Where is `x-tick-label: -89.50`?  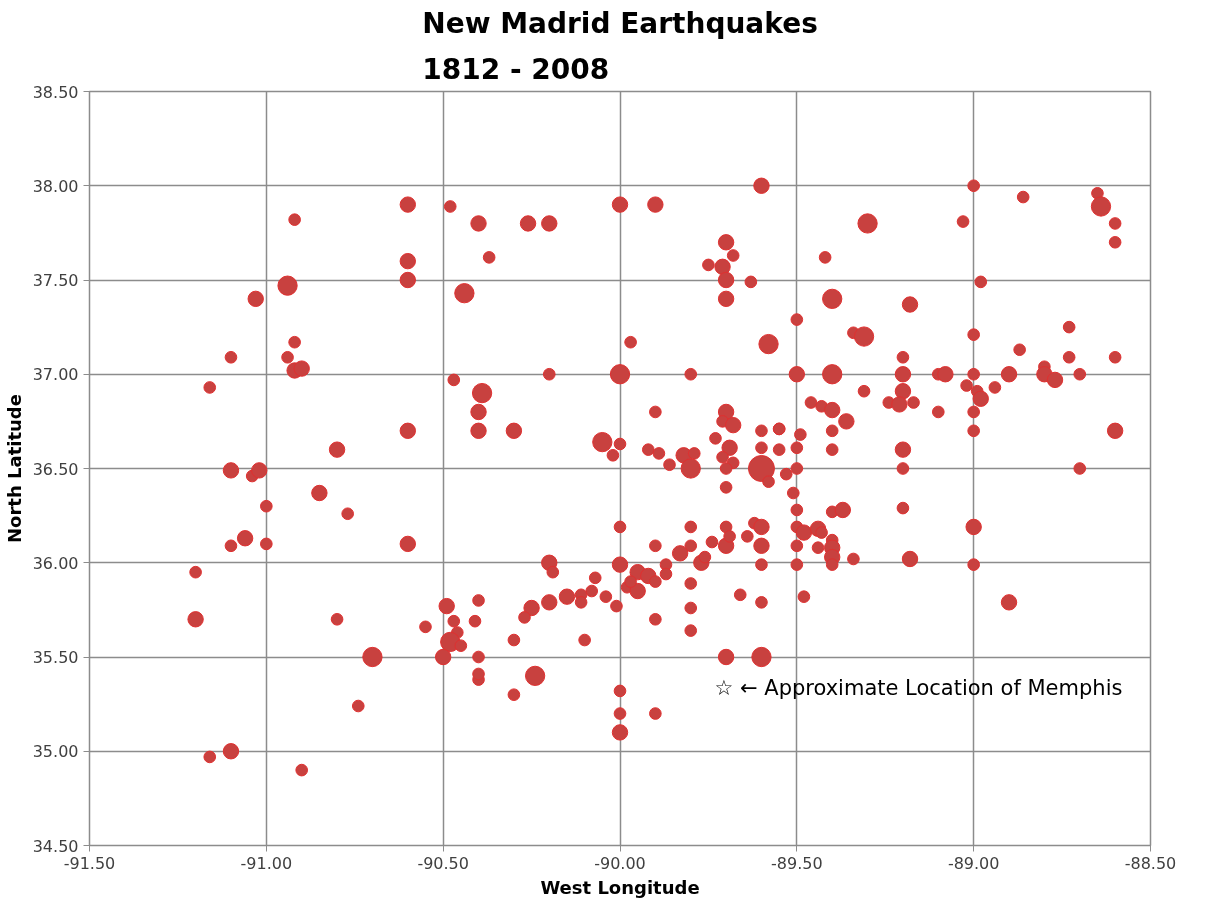 x-tick-label: -89.50 is located at coordinates (797, 863).